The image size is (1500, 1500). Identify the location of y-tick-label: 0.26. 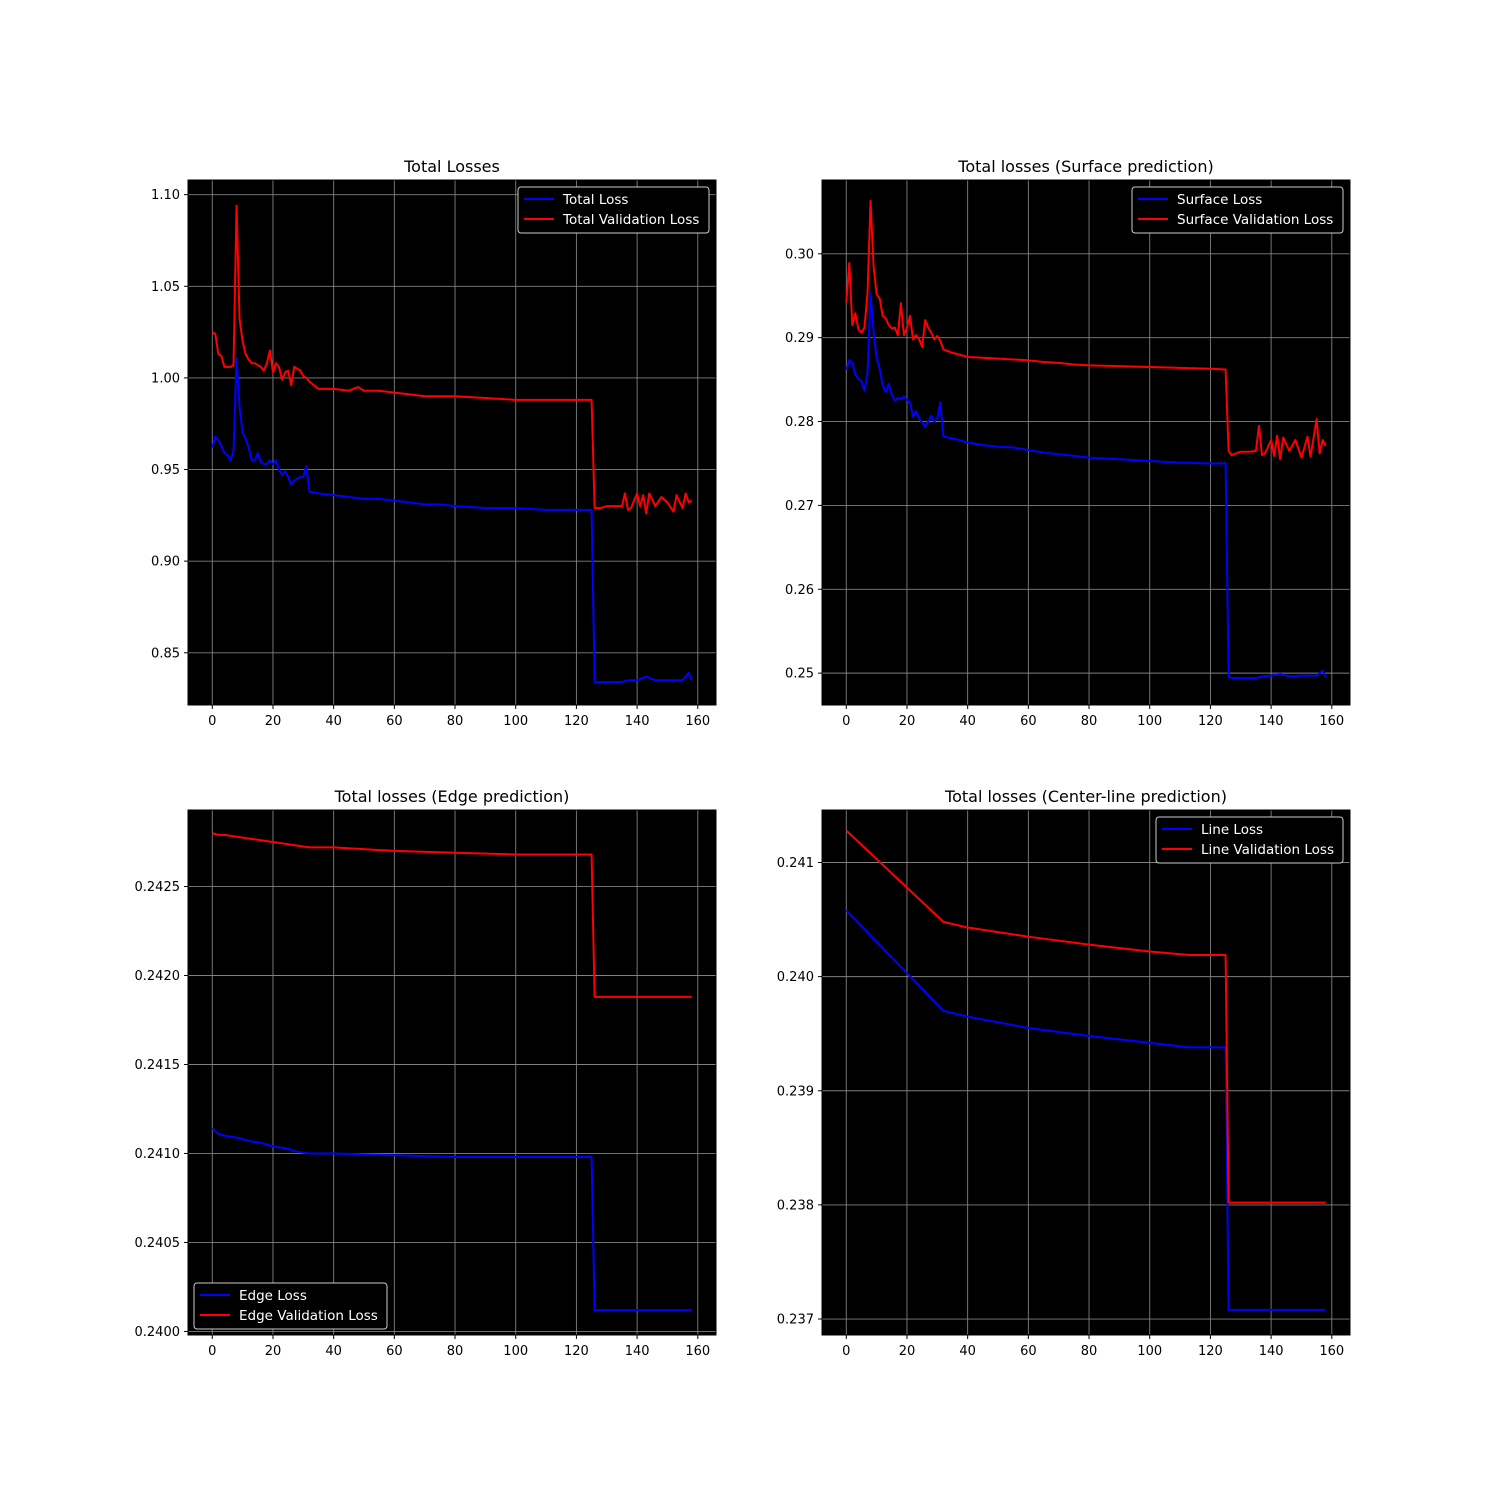
(799, 590).